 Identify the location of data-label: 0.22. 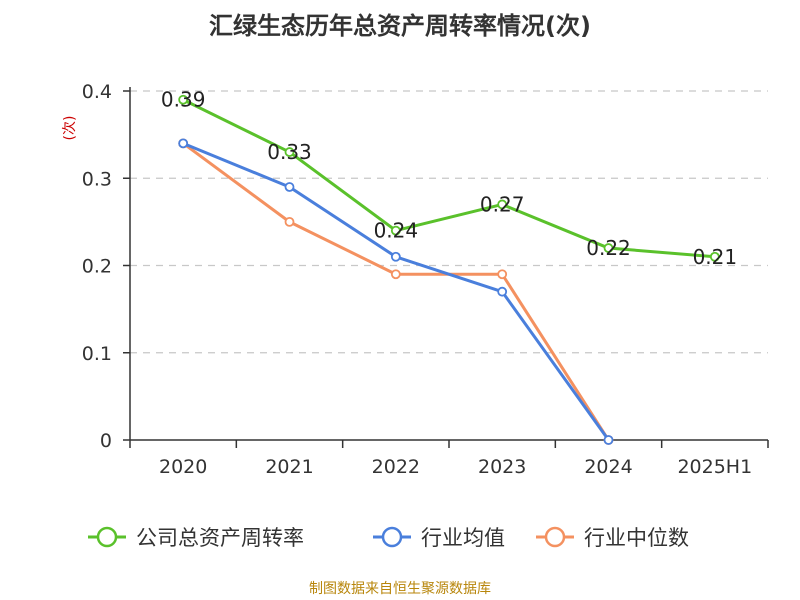
(608, 248).